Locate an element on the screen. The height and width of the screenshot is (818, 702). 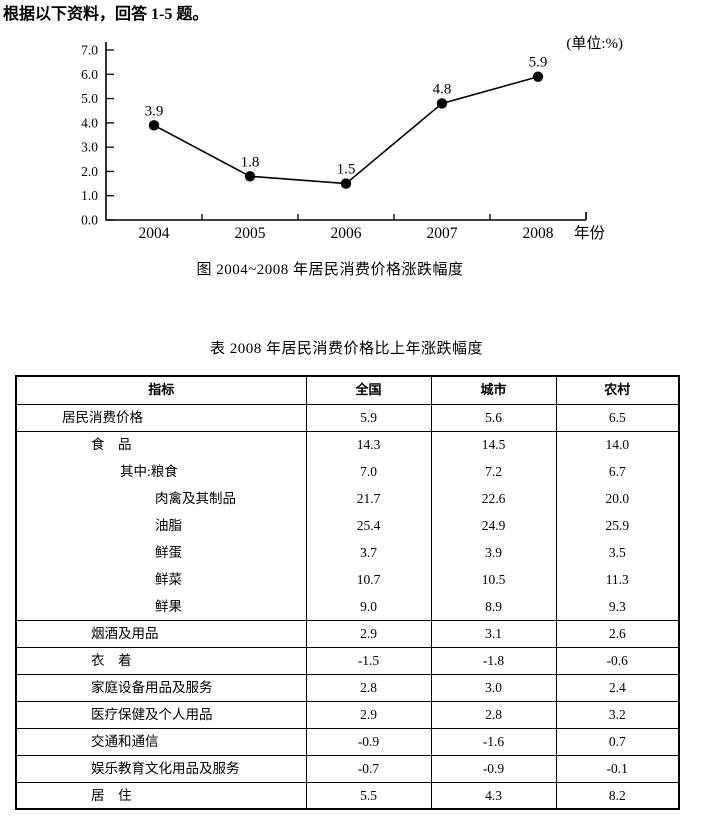
row-label: 食 品 is located at coordinates (160, 445).